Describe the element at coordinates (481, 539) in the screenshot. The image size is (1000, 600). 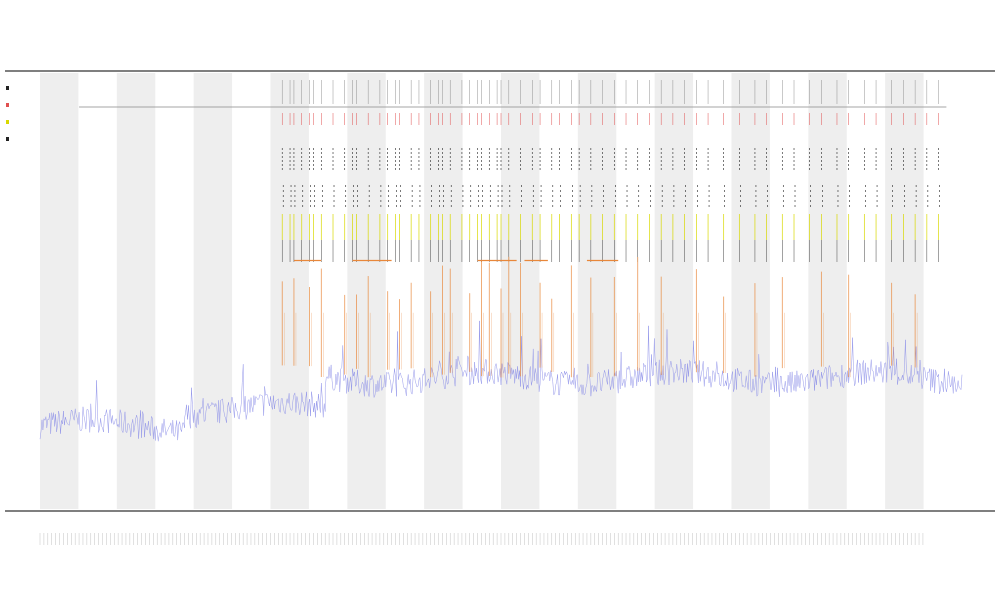
I see `x-tick-labels` at that location.